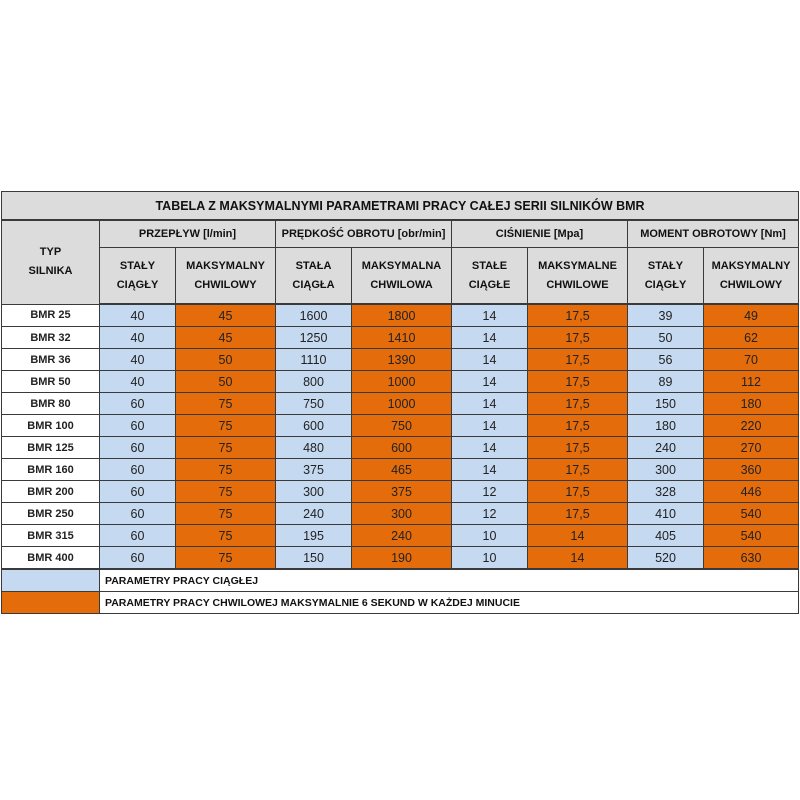 The height and width of the screenshot is (800, 800). Describe the element at coordinates (665, 381) in the screenshot. I see `torque-continuous-cell: 89` at that location.